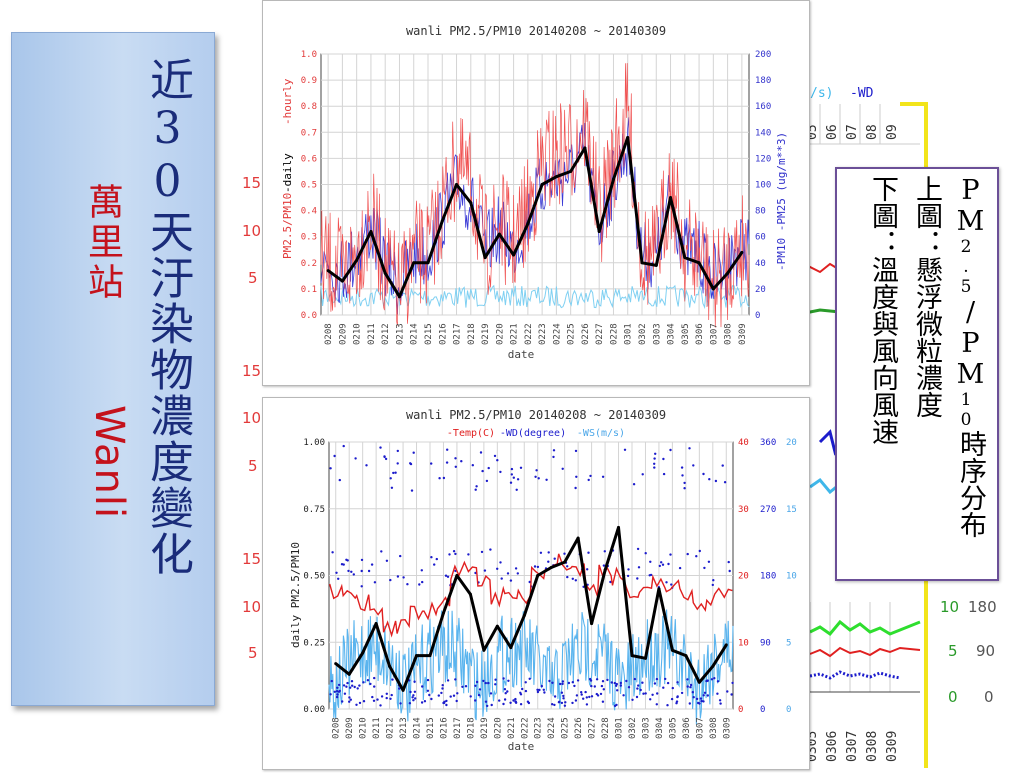  What do you see at coordinates (832, 132) in the screenshot?
I see `svg-text: 06` at bounding box center [832, 132].